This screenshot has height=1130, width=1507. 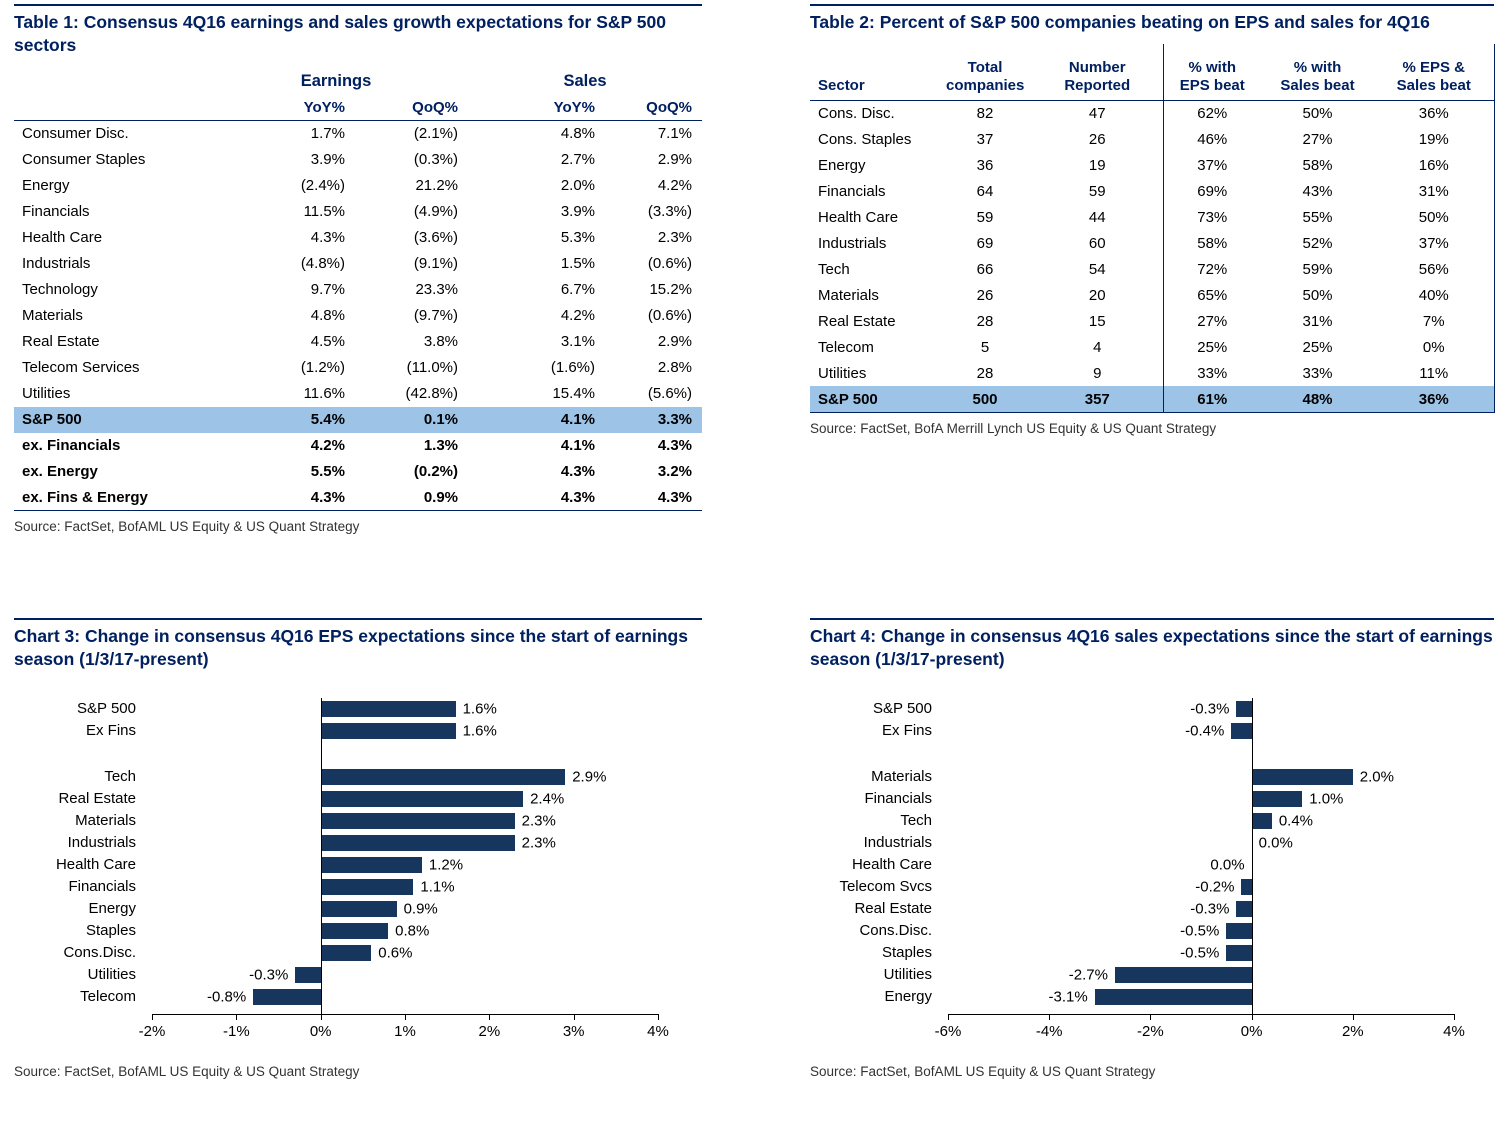 What do you see at coordinates (327, 342) in the screenshot?
I see `cell-value: 4.5%` at bounding box center [327, 342].